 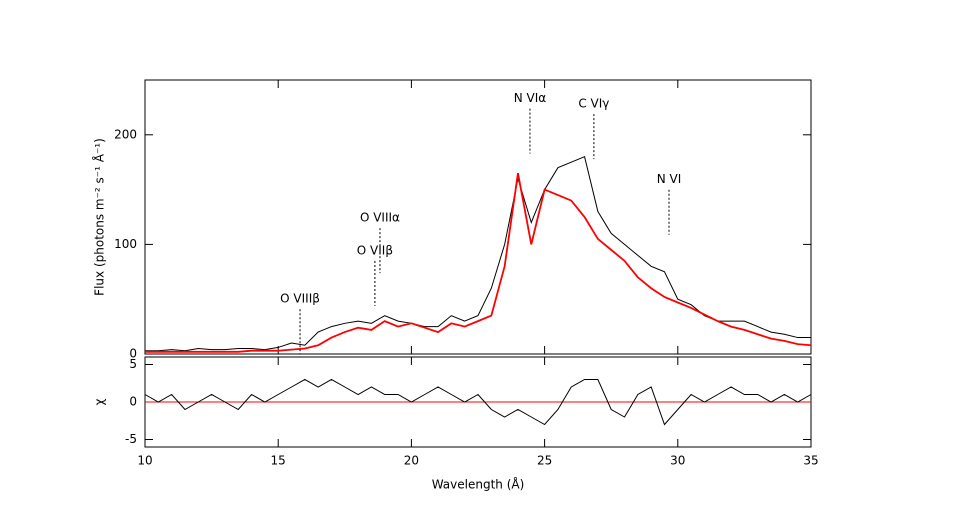 I want to click on annotation-label: O VIIIα, so click(x=380, y=218).